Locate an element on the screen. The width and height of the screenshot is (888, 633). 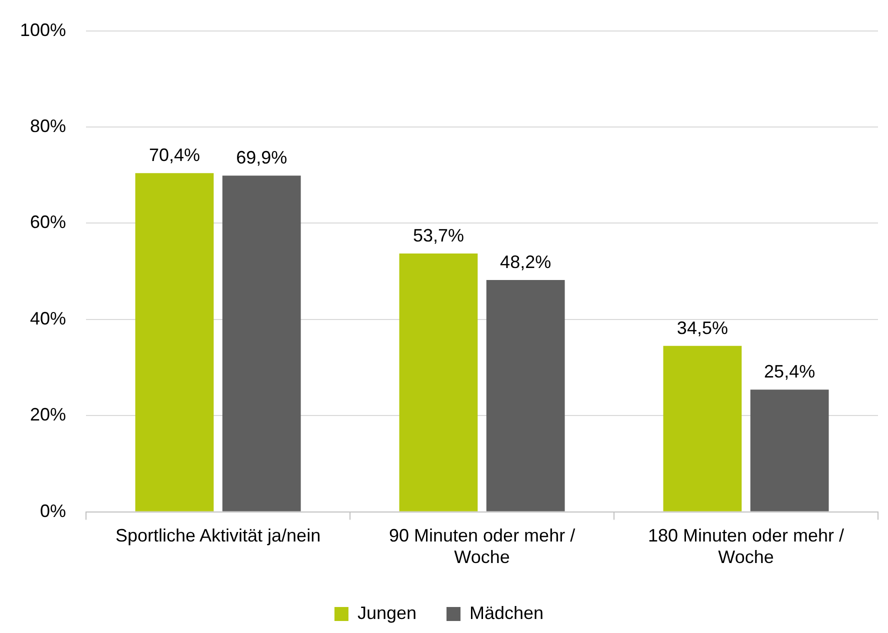
data-label: 69,9% is located at coordinates (262, 158).